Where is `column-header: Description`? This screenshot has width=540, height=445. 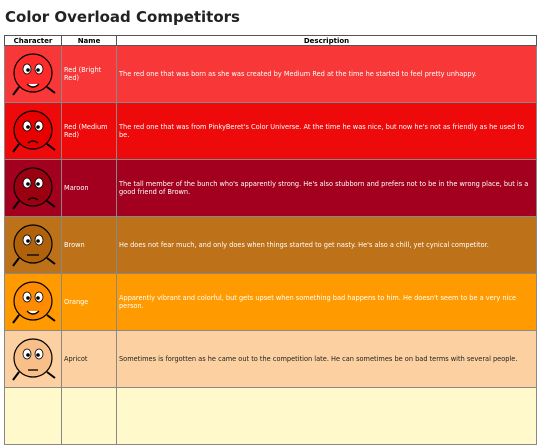 column-header: Description is located at coordinates (326, 40).